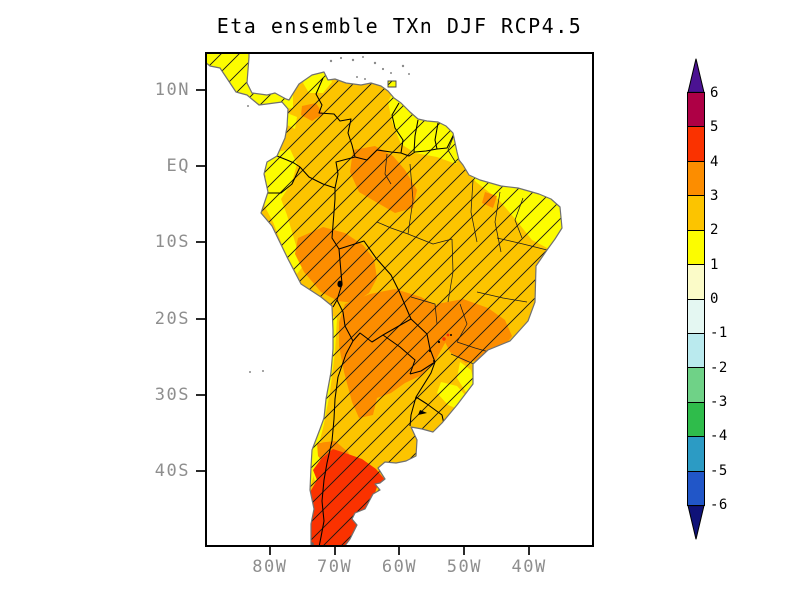  Describe the element at coordinates (172, 90) in the screenshot. I see `lat-tick-label: 10N` at that location.